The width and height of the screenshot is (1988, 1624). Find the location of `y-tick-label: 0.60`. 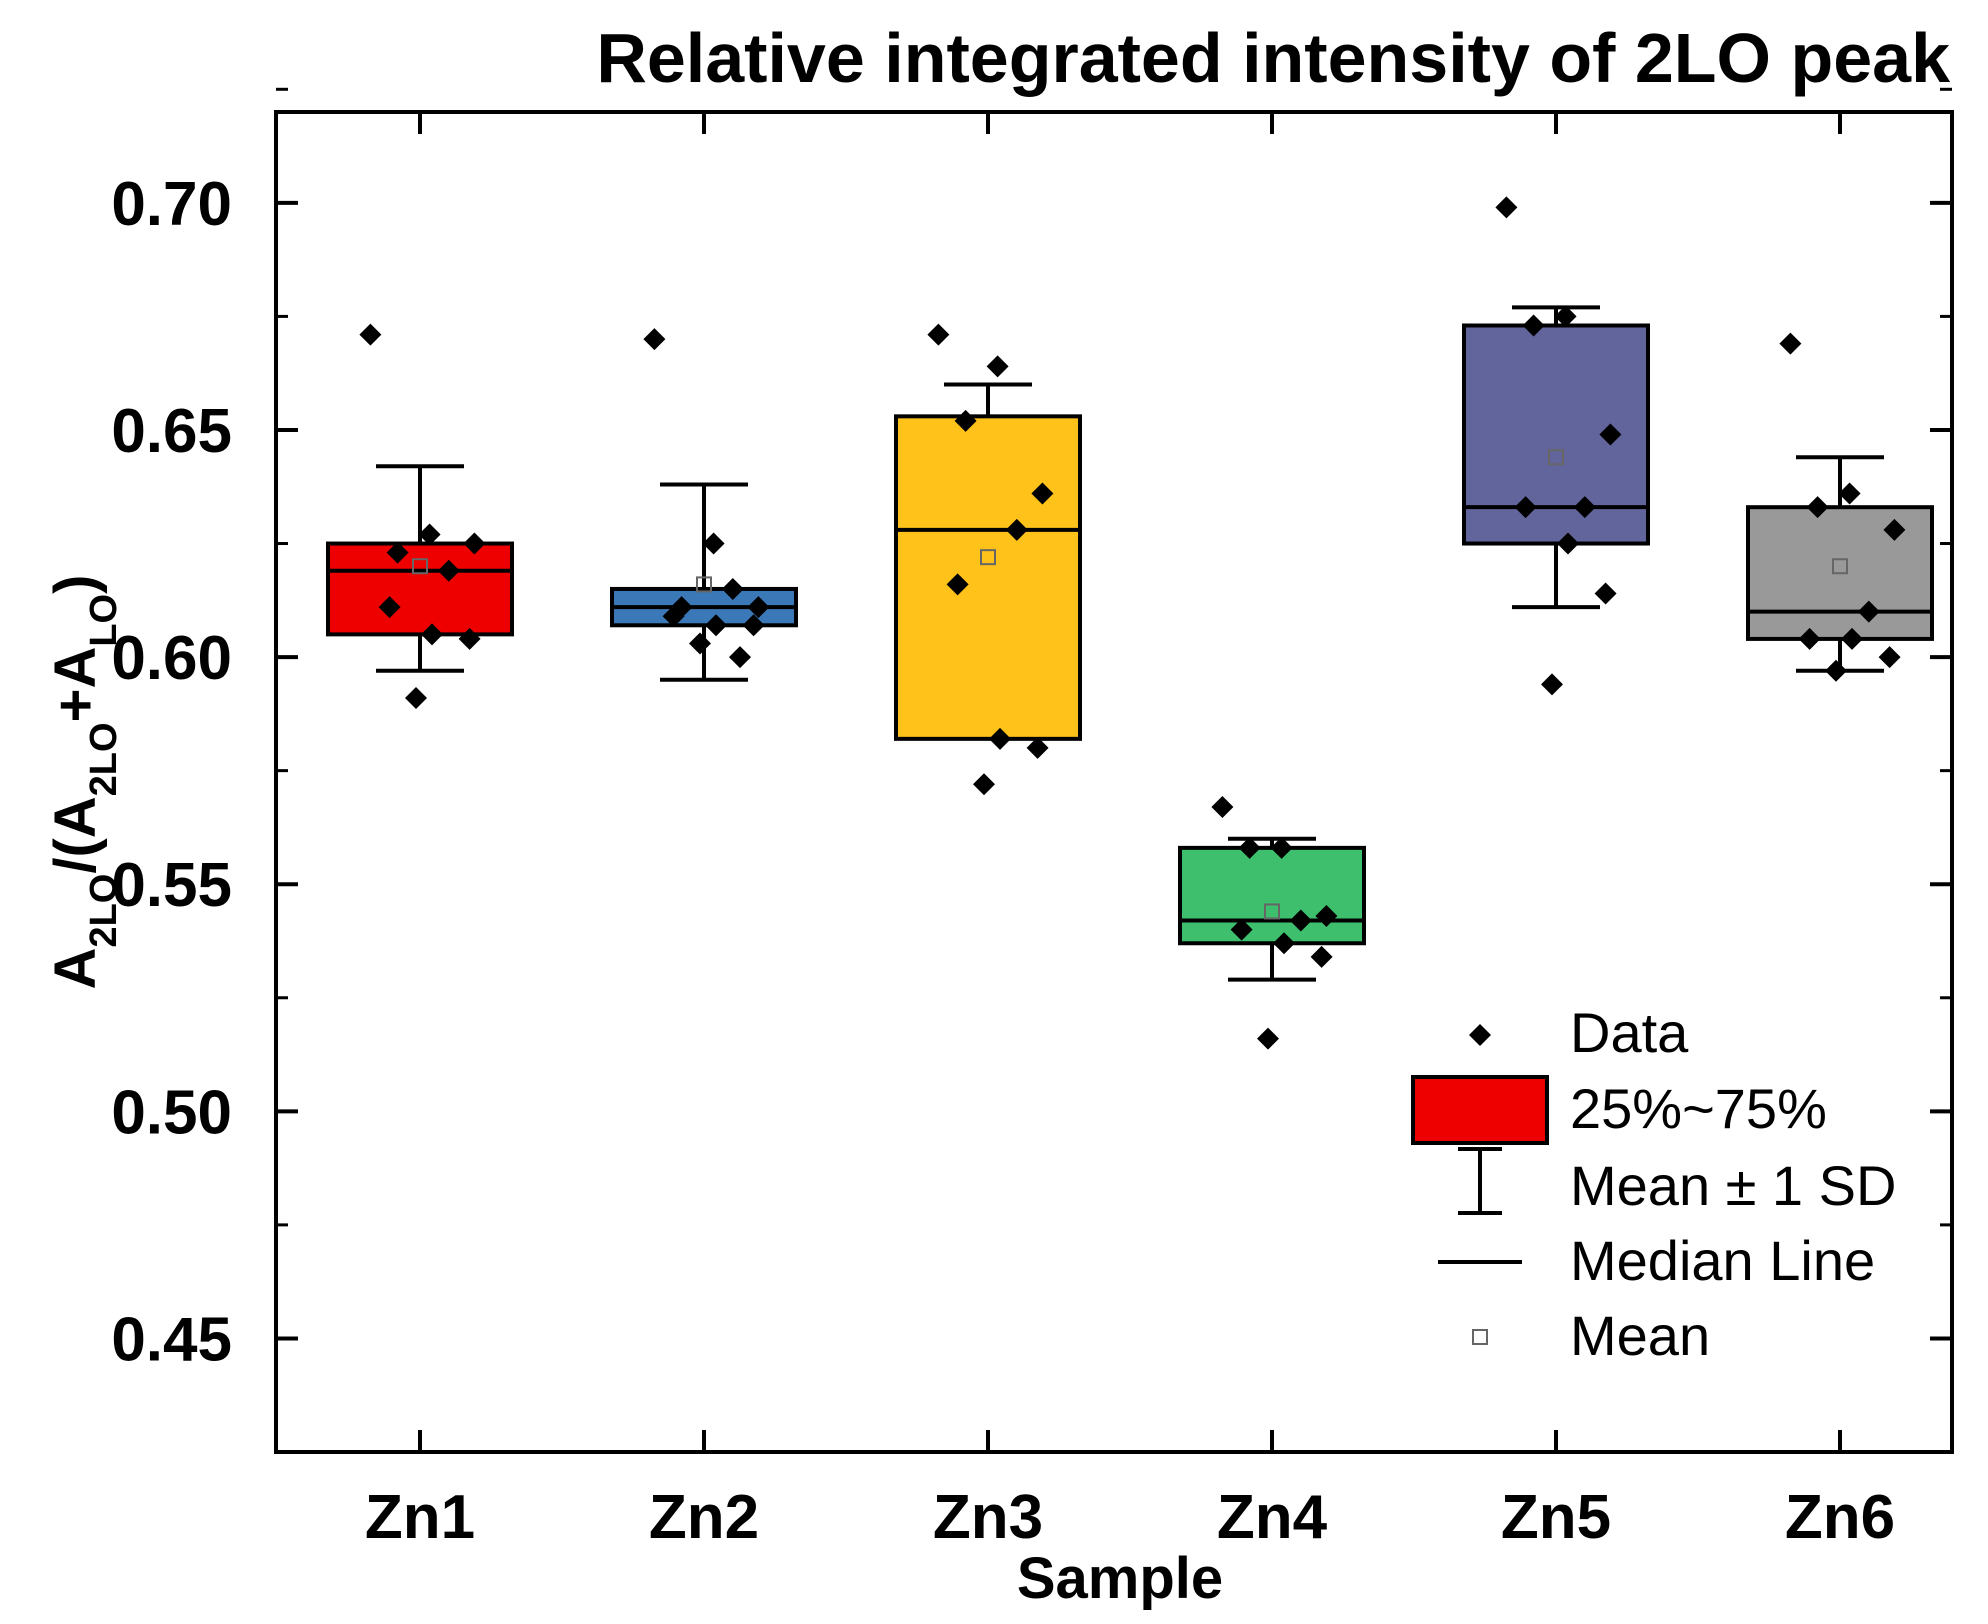

y-tick-label: 0.60 is located at coordinates (171, 658).